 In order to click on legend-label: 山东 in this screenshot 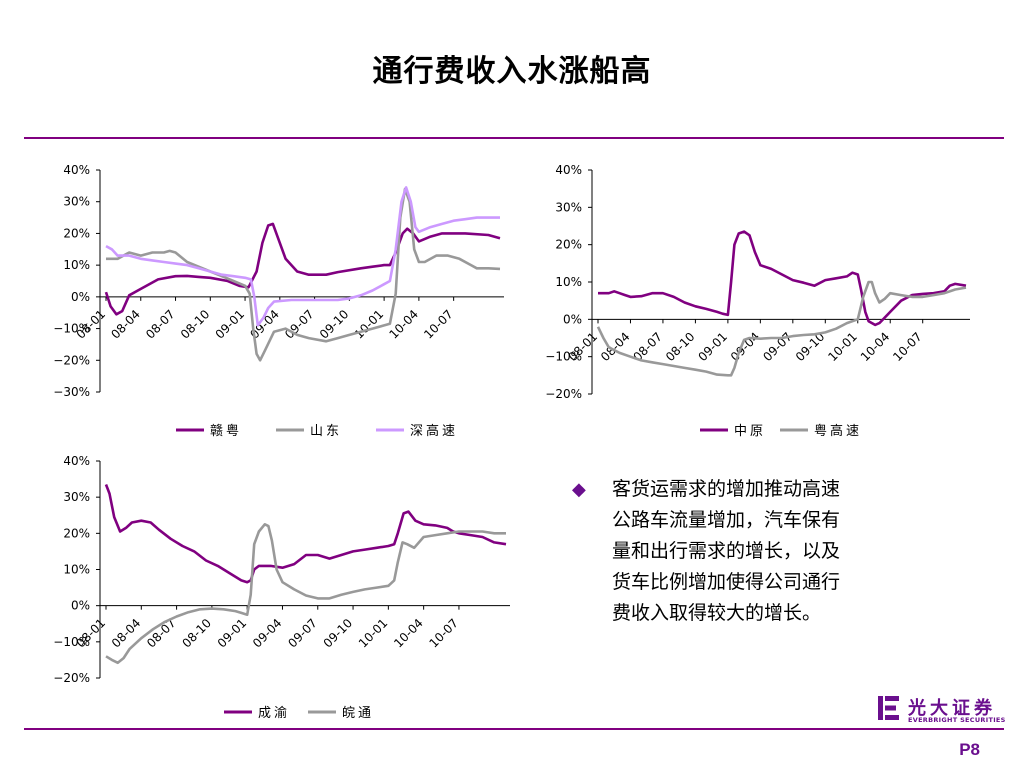, I will do `click(326, 431)`.